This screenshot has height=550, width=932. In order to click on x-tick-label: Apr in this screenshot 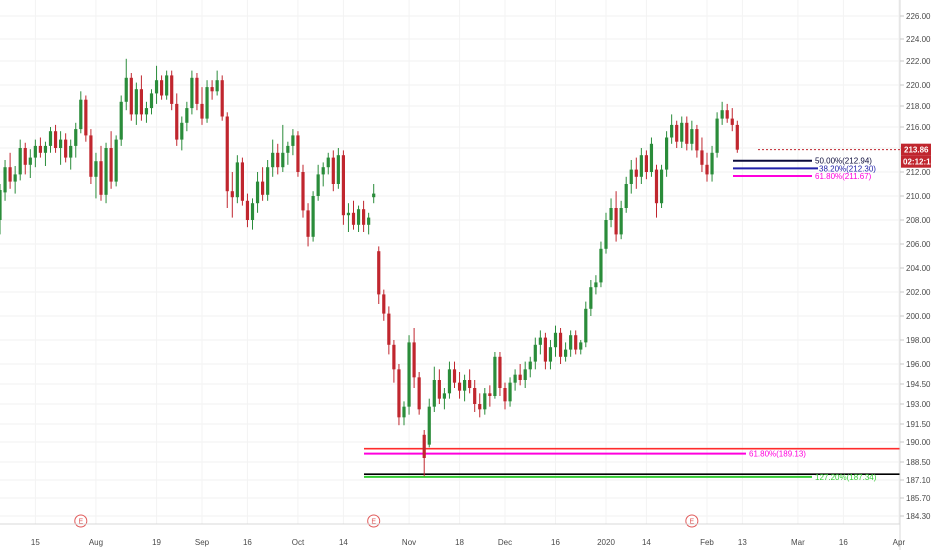, I will do `click(899, 542)`.